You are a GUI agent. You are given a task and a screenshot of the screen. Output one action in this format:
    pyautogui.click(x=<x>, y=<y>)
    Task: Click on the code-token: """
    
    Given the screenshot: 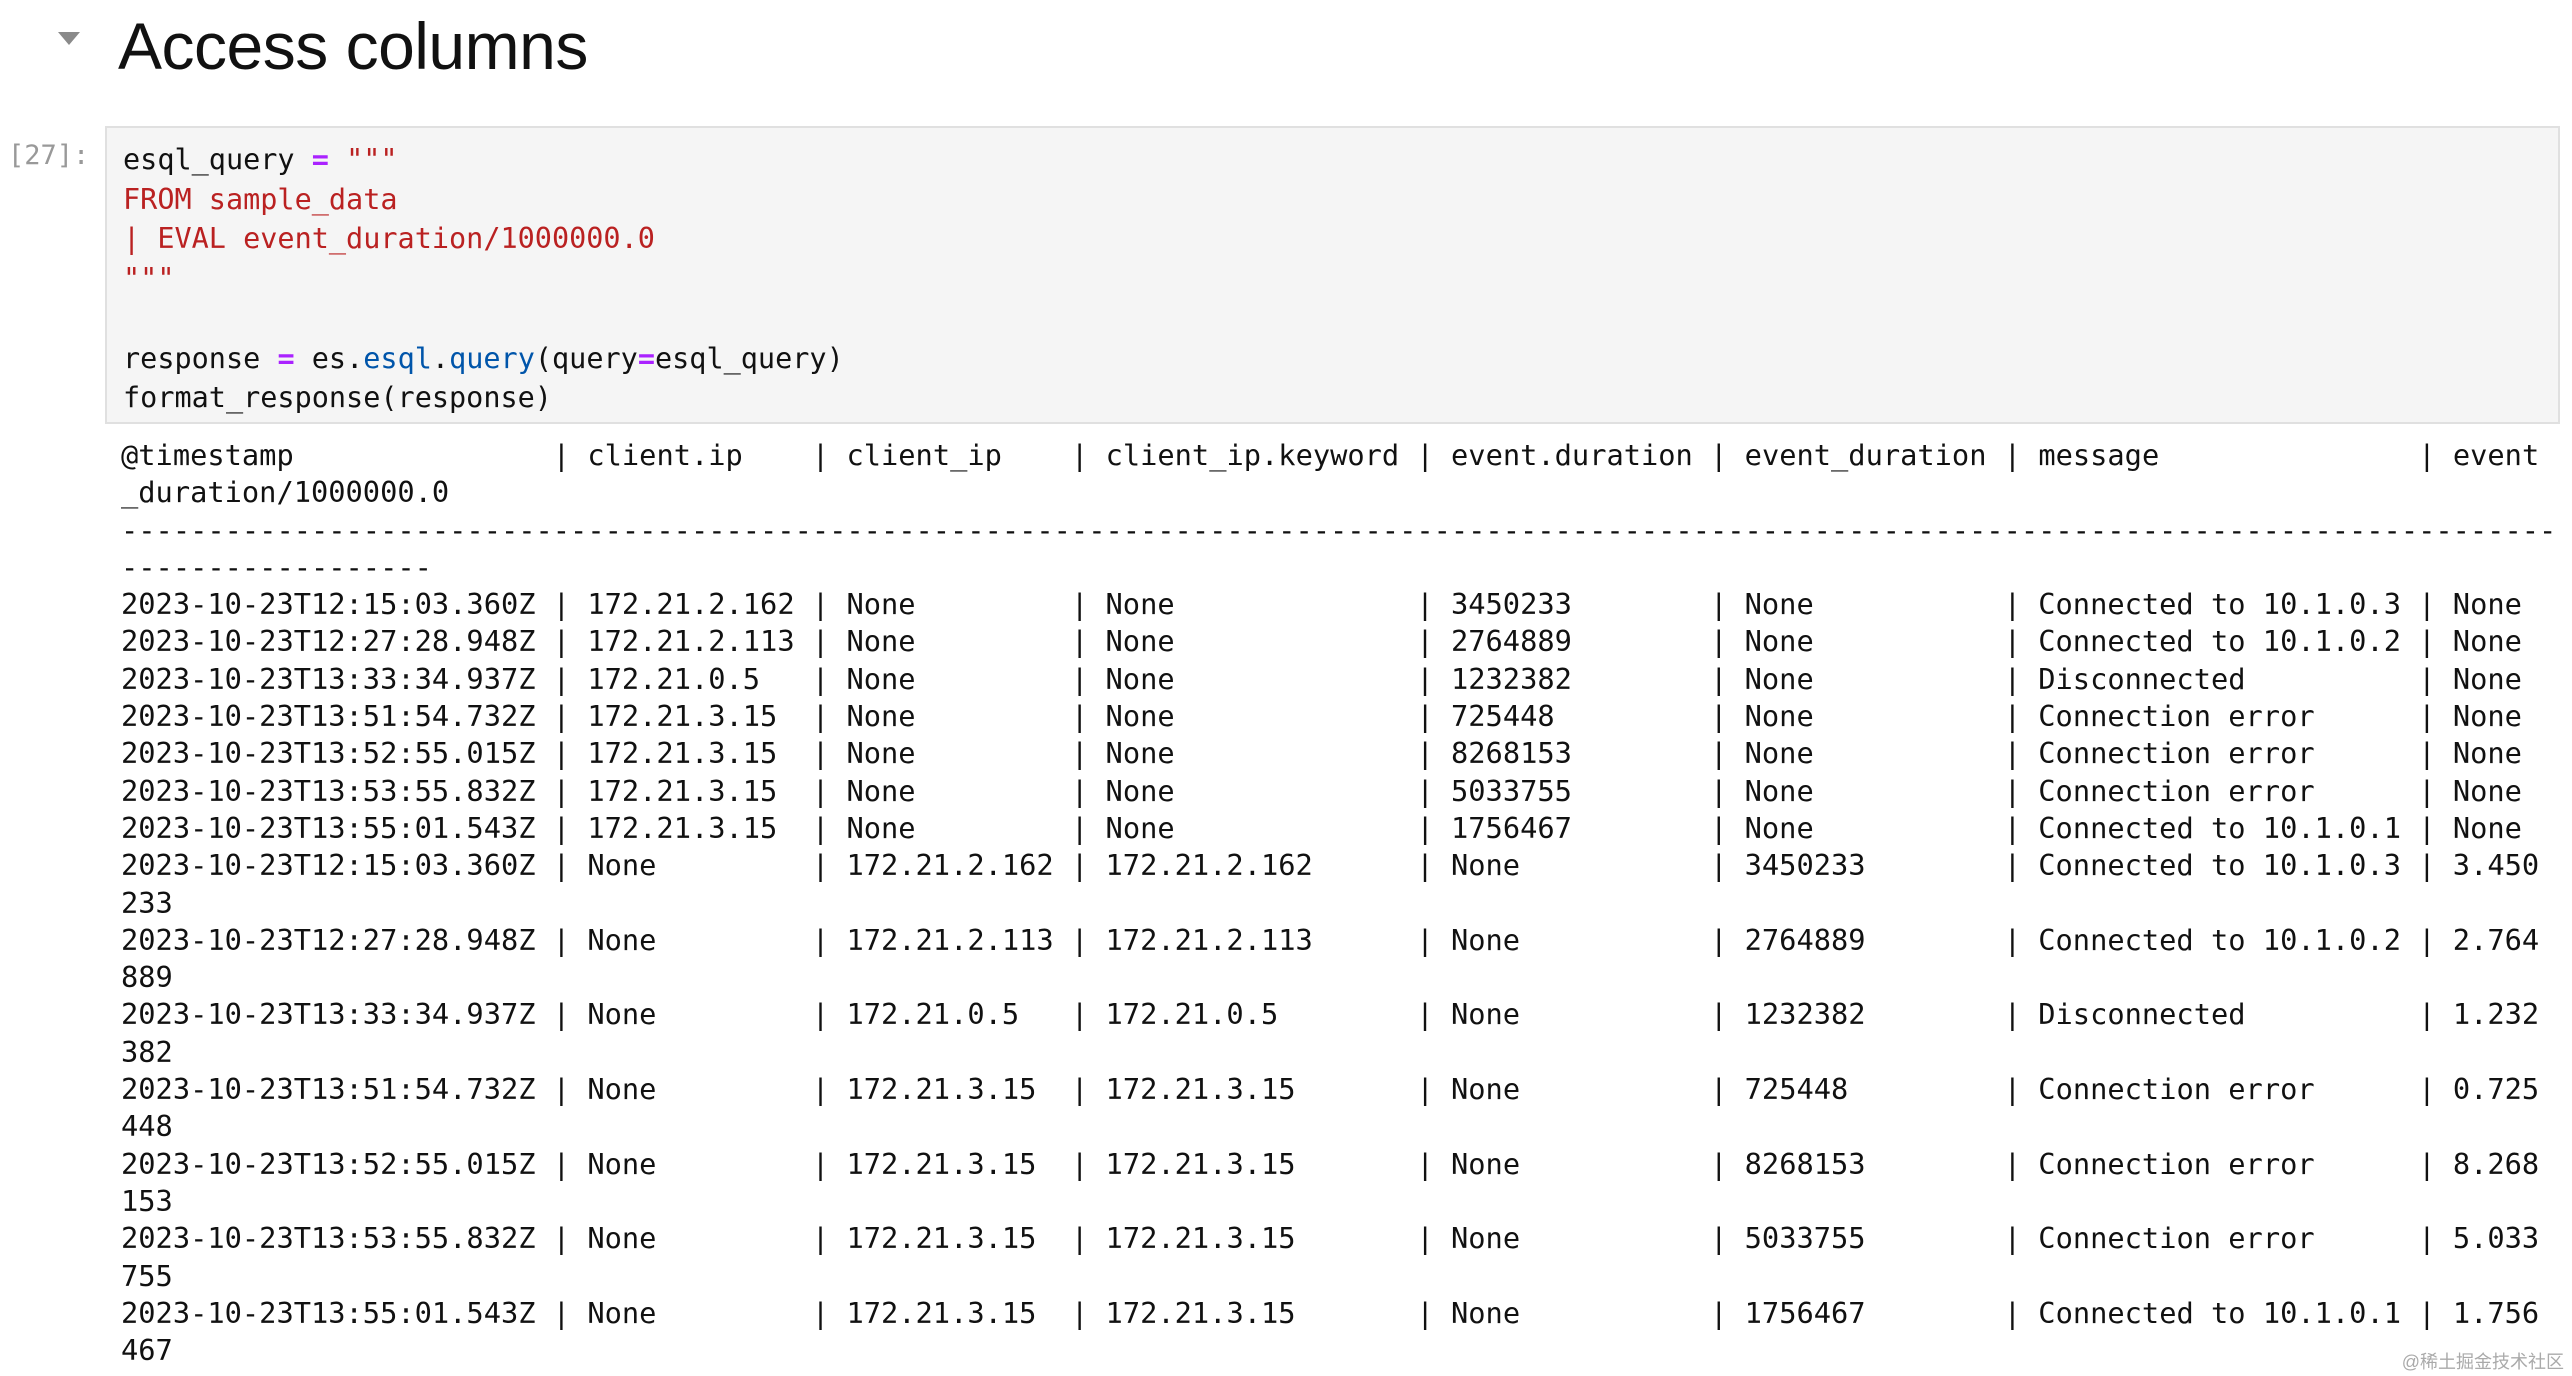 What is the action you would take?
    pyautogui.click(x=149, y=279)
    